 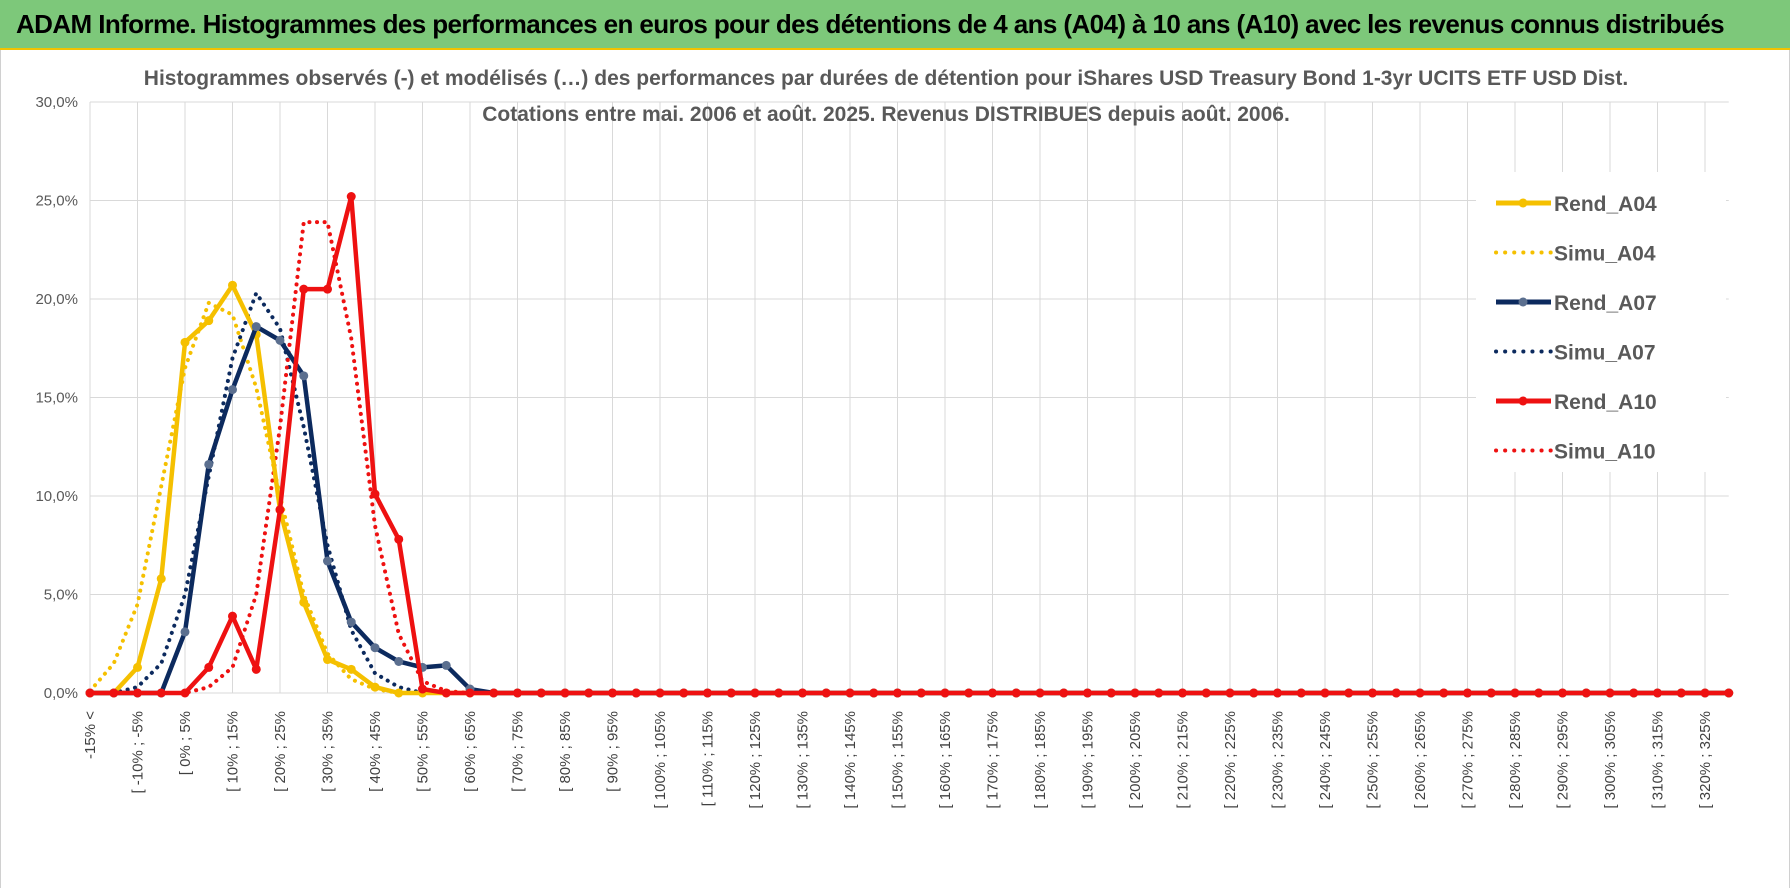 What do you see at coordinates (233, 751) in the screenshot?
I see `x-tick-label: [ 10% ; 15%` at bounding box center [233, 751].